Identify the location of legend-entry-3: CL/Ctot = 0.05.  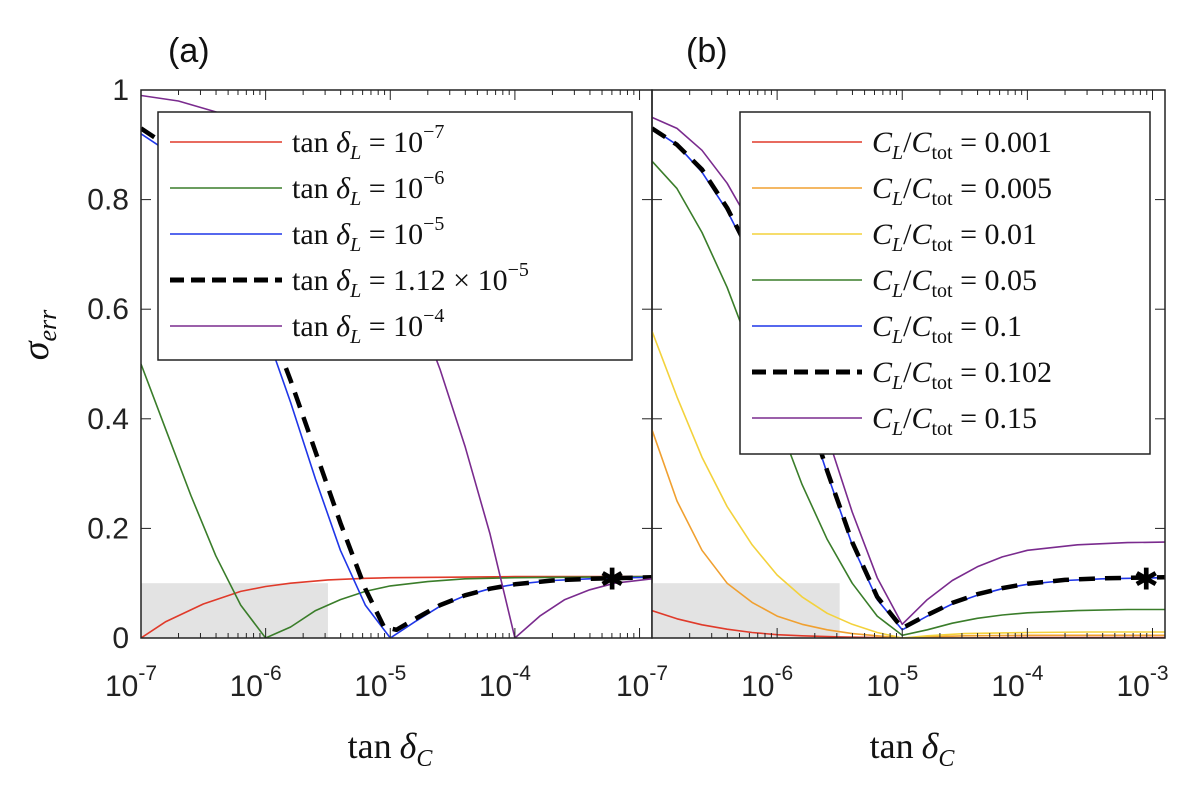
(954, 283).